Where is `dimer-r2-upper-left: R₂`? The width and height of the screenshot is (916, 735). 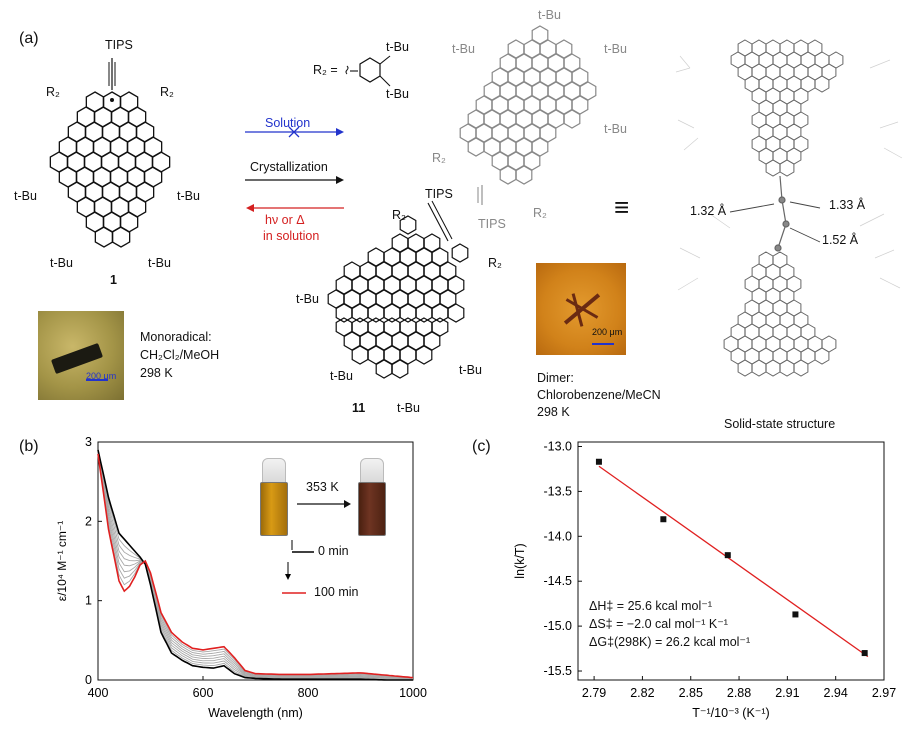 dimer-r2-upper-left: R₂ is located at coordinates (439, 158).